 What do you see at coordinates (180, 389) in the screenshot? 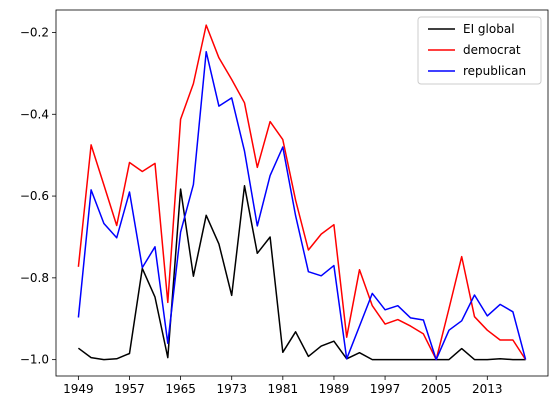
I see `x-tick-label: 1965` at bounding box center [180, 389].